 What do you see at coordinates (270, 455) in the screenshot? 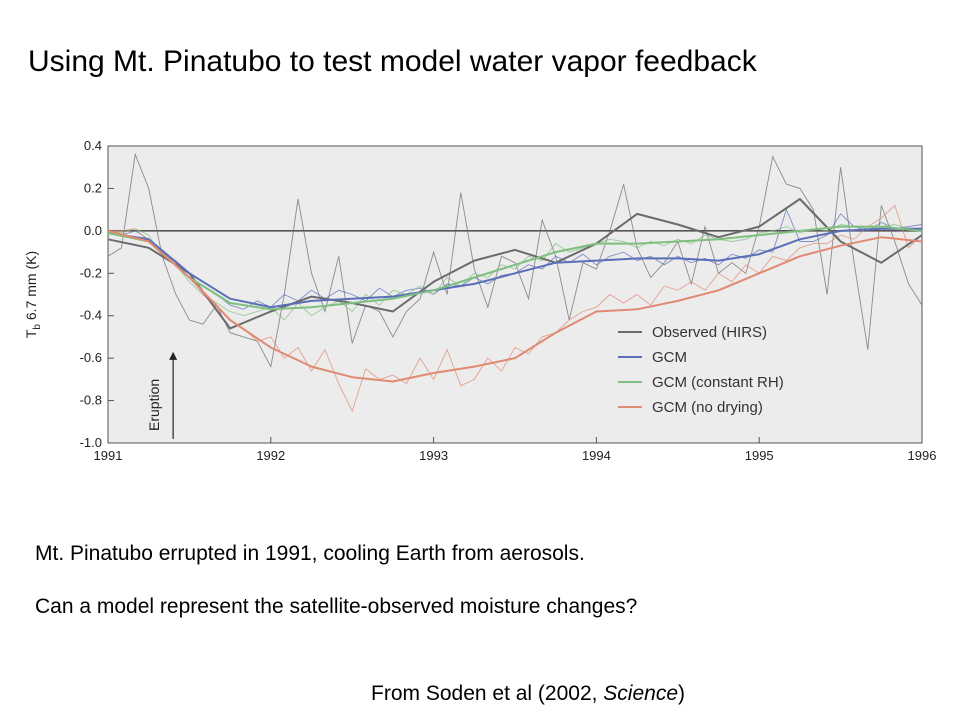
I see `x-tick-label: 1992` at bounding box center [270, 455].